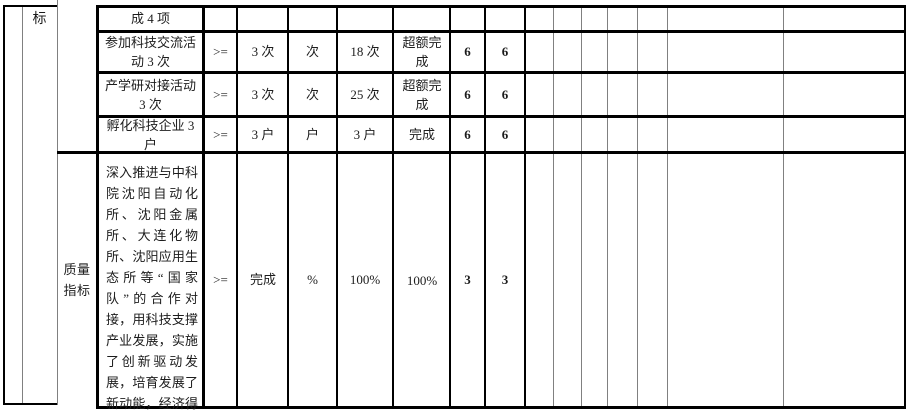 This screenshot has height=415, width=910. Describe the element at coordinates (421, 134) in the screenshot. I see `completion-status-cell: 完成` at that location.